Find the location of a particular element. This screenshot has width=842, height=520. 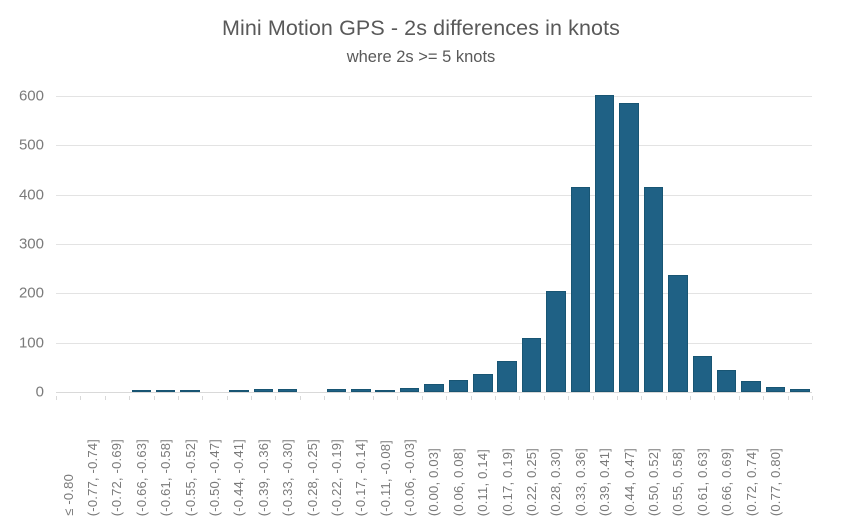

x-tick-label: (0.00, 0.03] is located at coordinates (434, 481).